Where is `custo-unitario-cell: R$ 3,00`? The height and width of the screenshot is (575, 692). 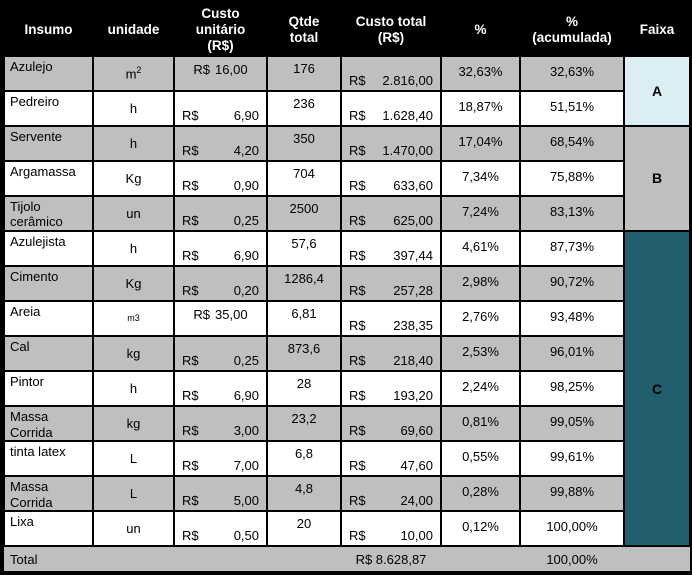
custo-unitario-cell: R$ 3,00 is located at coordinates (220, 423).